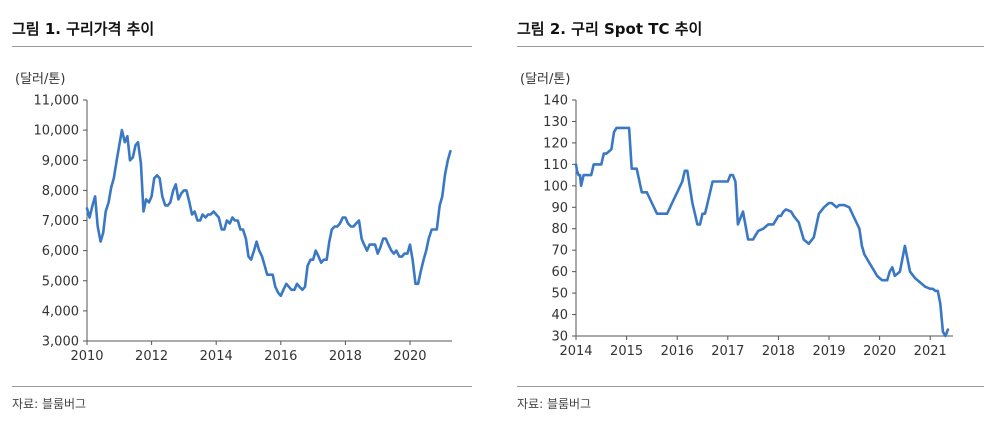  Describe the element at coordinates (60, 251) in the screenshot. I see `y-tick-label: 6,000` at that location.